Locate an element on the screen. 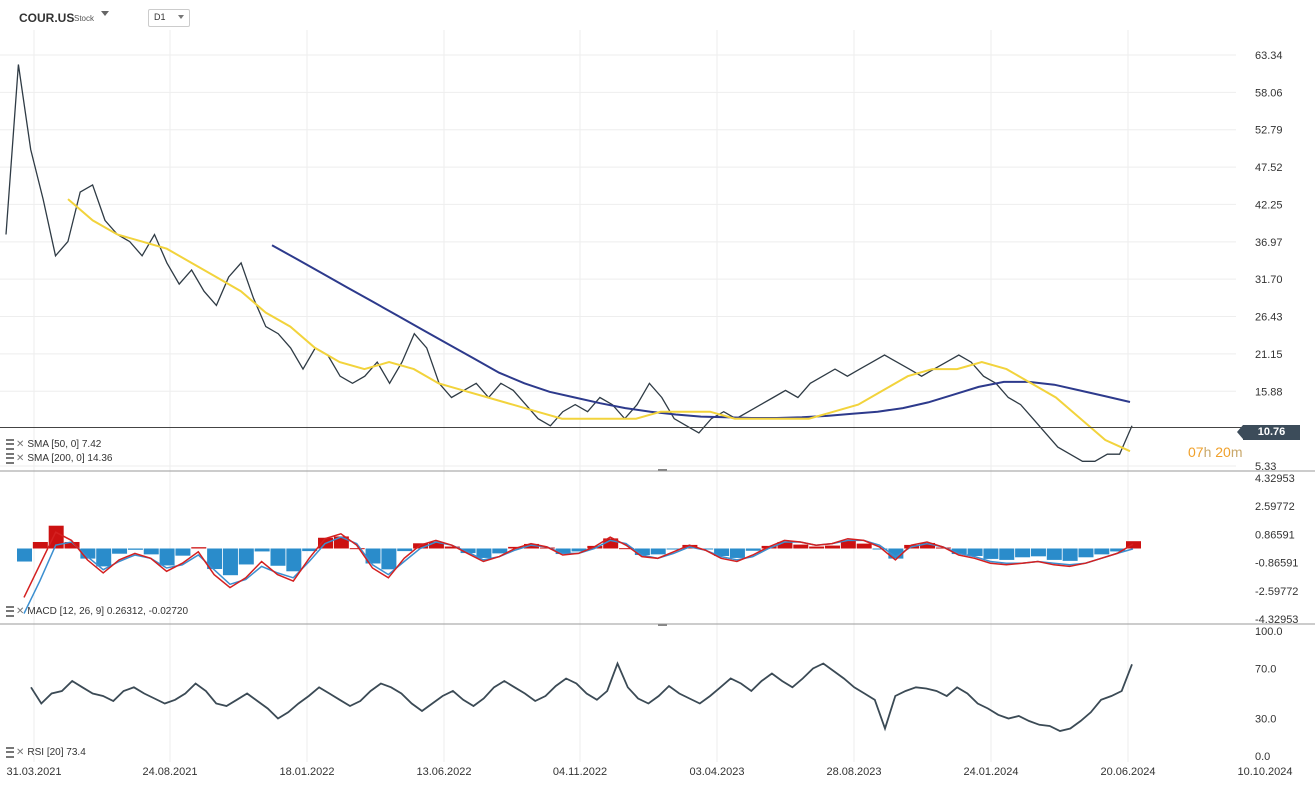 Image resolution: width=1315 pixels, height=787 pixels. price-y-tick-label: 52.79 is located at coordinates (1269, 131).